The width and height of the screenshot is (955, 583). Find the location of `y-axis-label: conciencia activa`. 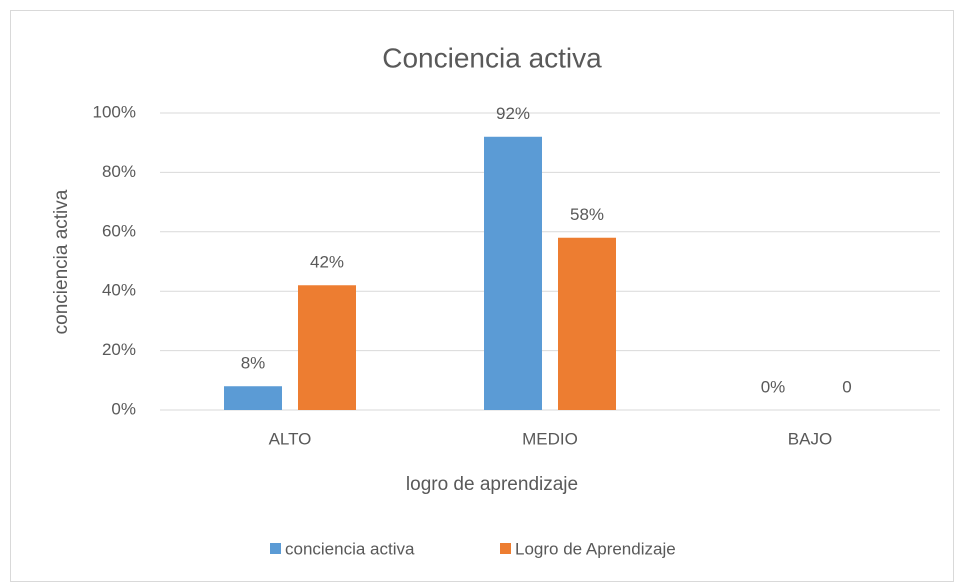

y-axis-label: conciencia activa is located at coordinates (61, 261).